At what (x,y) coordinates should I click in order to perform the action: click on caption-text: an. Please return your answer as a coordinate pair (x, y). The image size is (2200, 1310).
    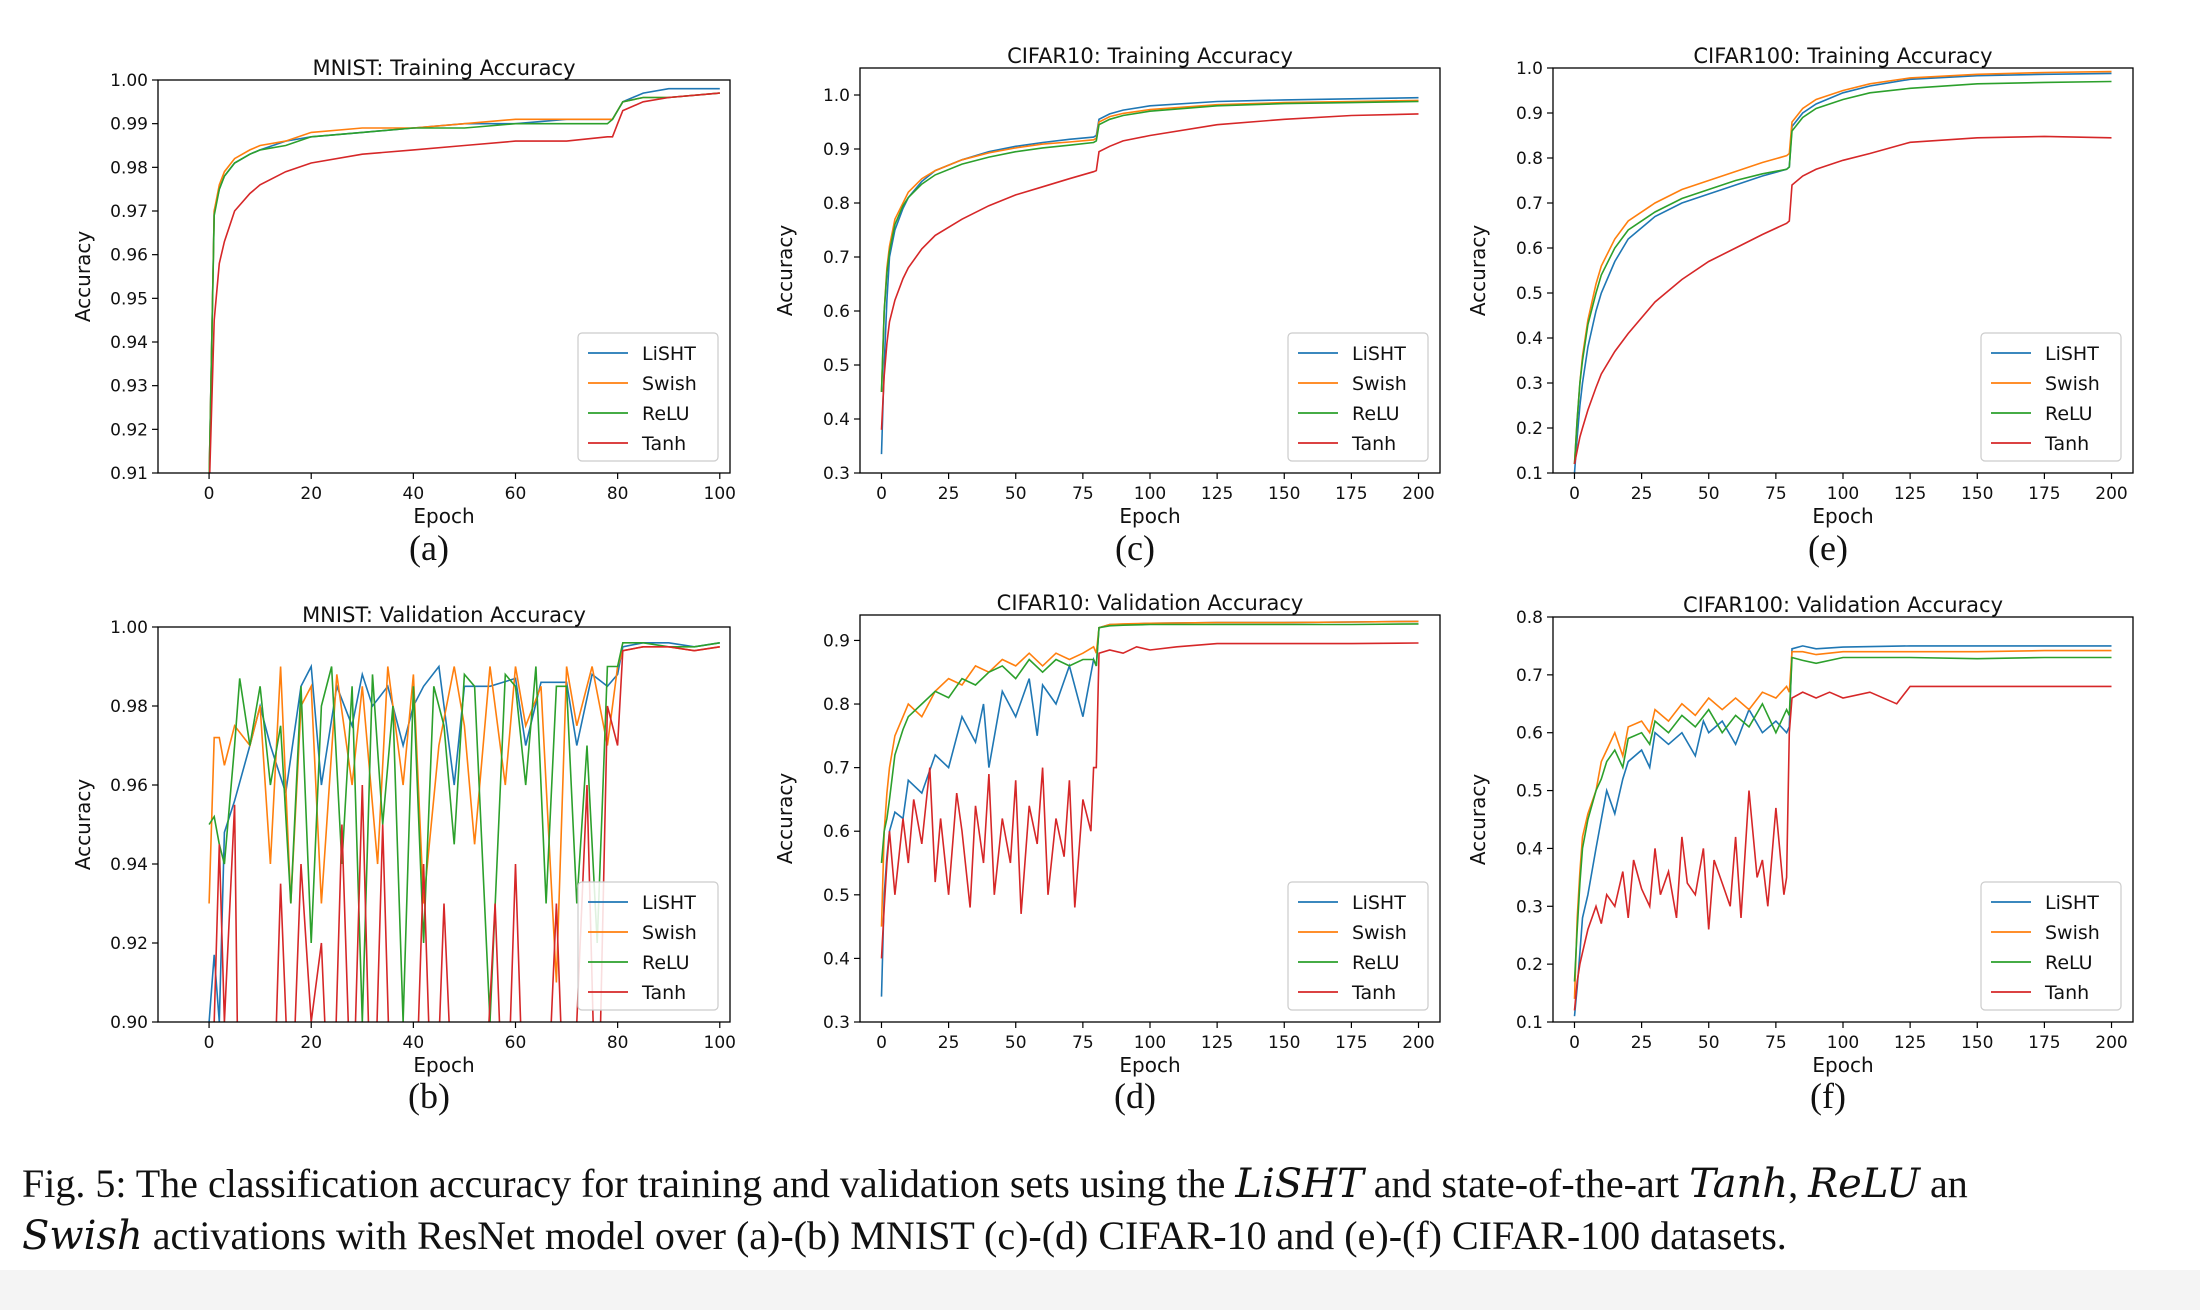
    Looking at the image, I should click on (1943, 1183).